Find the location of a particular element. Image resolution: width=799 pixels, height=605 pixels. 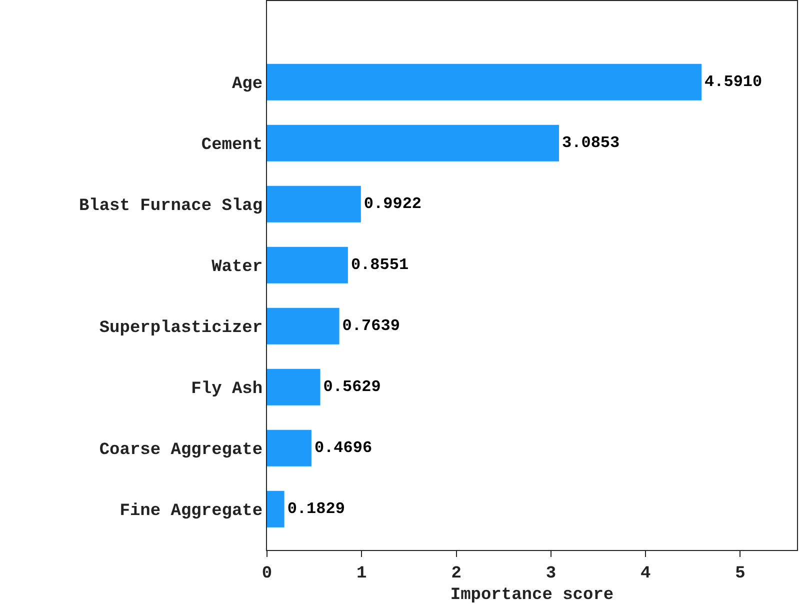

y-tick-label: Age is located at coordinates (247, 84).